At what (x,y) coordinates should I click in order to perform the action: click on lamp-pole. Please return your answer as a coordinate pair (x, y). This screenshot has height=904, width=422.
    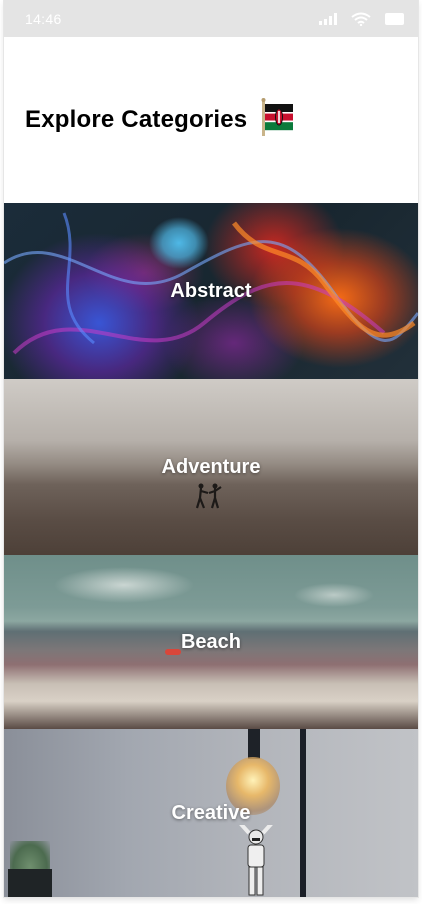
    Looking at the image, I should click on (303, 813).